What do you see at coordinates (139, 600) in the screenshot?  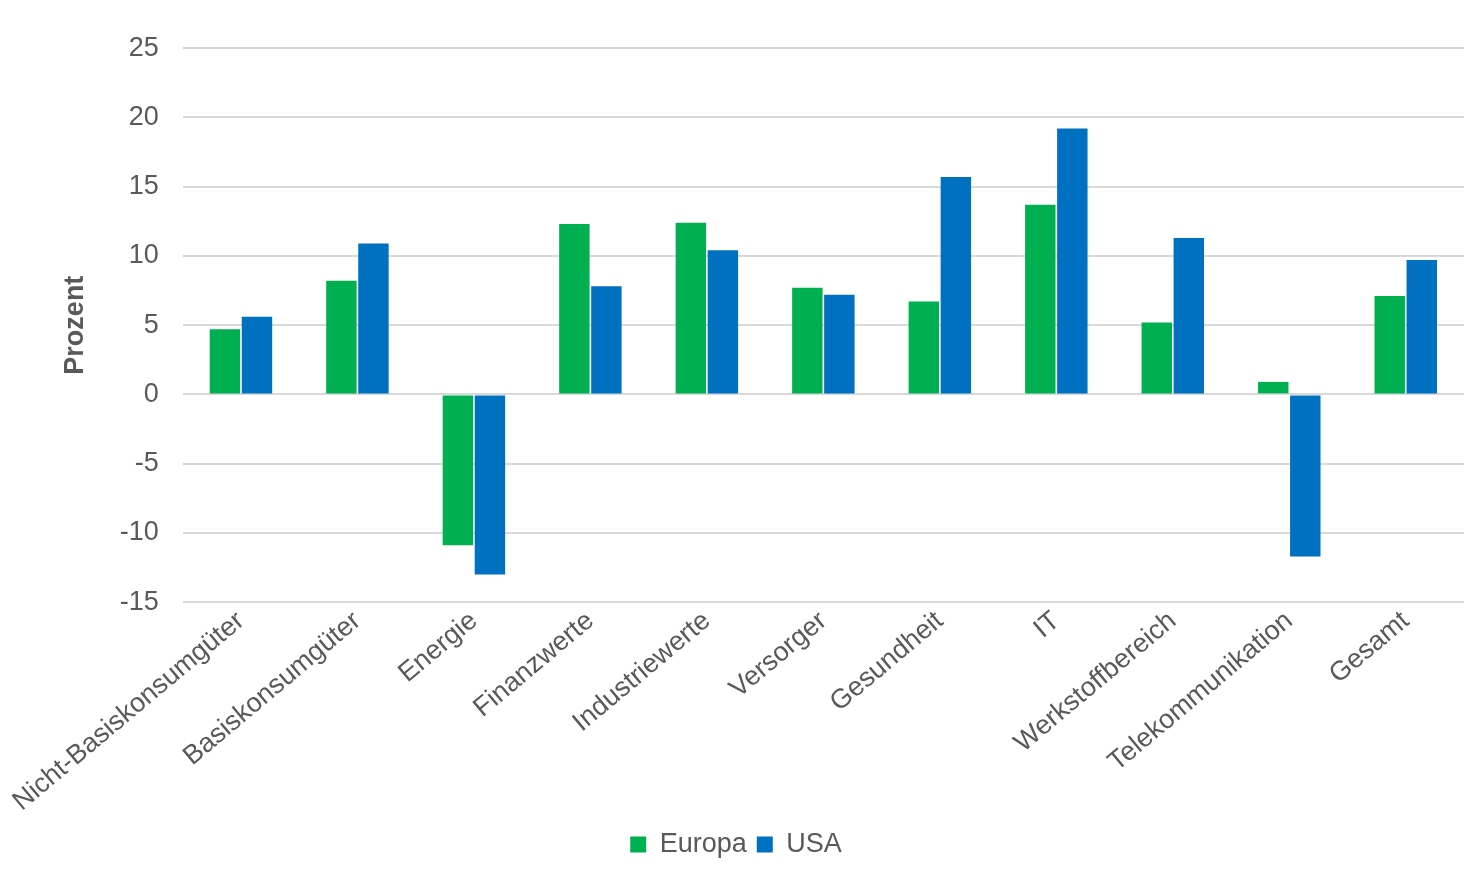 I see `y-tick-label: -15` at bounding box center [139, 600].